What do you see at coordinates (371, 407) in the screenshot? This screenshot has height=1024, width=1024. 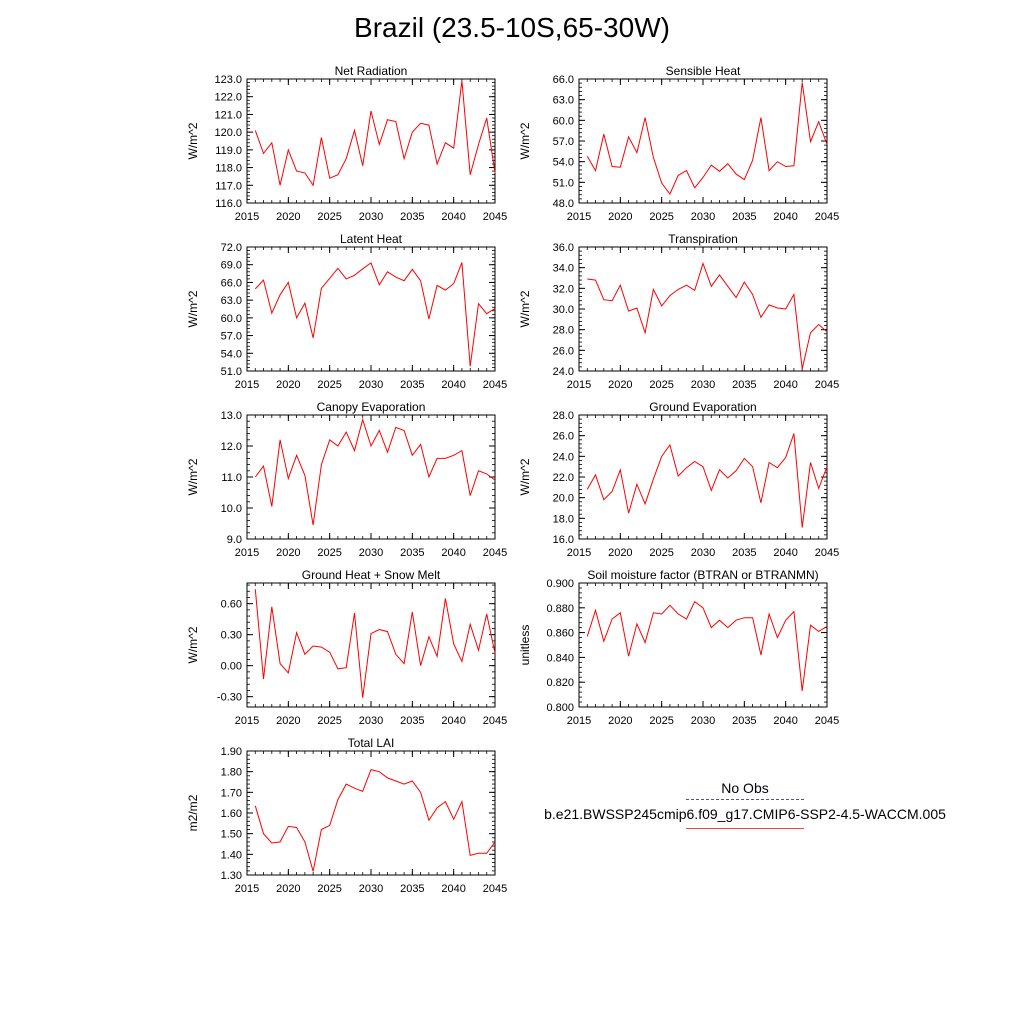 I see `panel-title: Canopy Evaporation` at bounding box center [371, 407].